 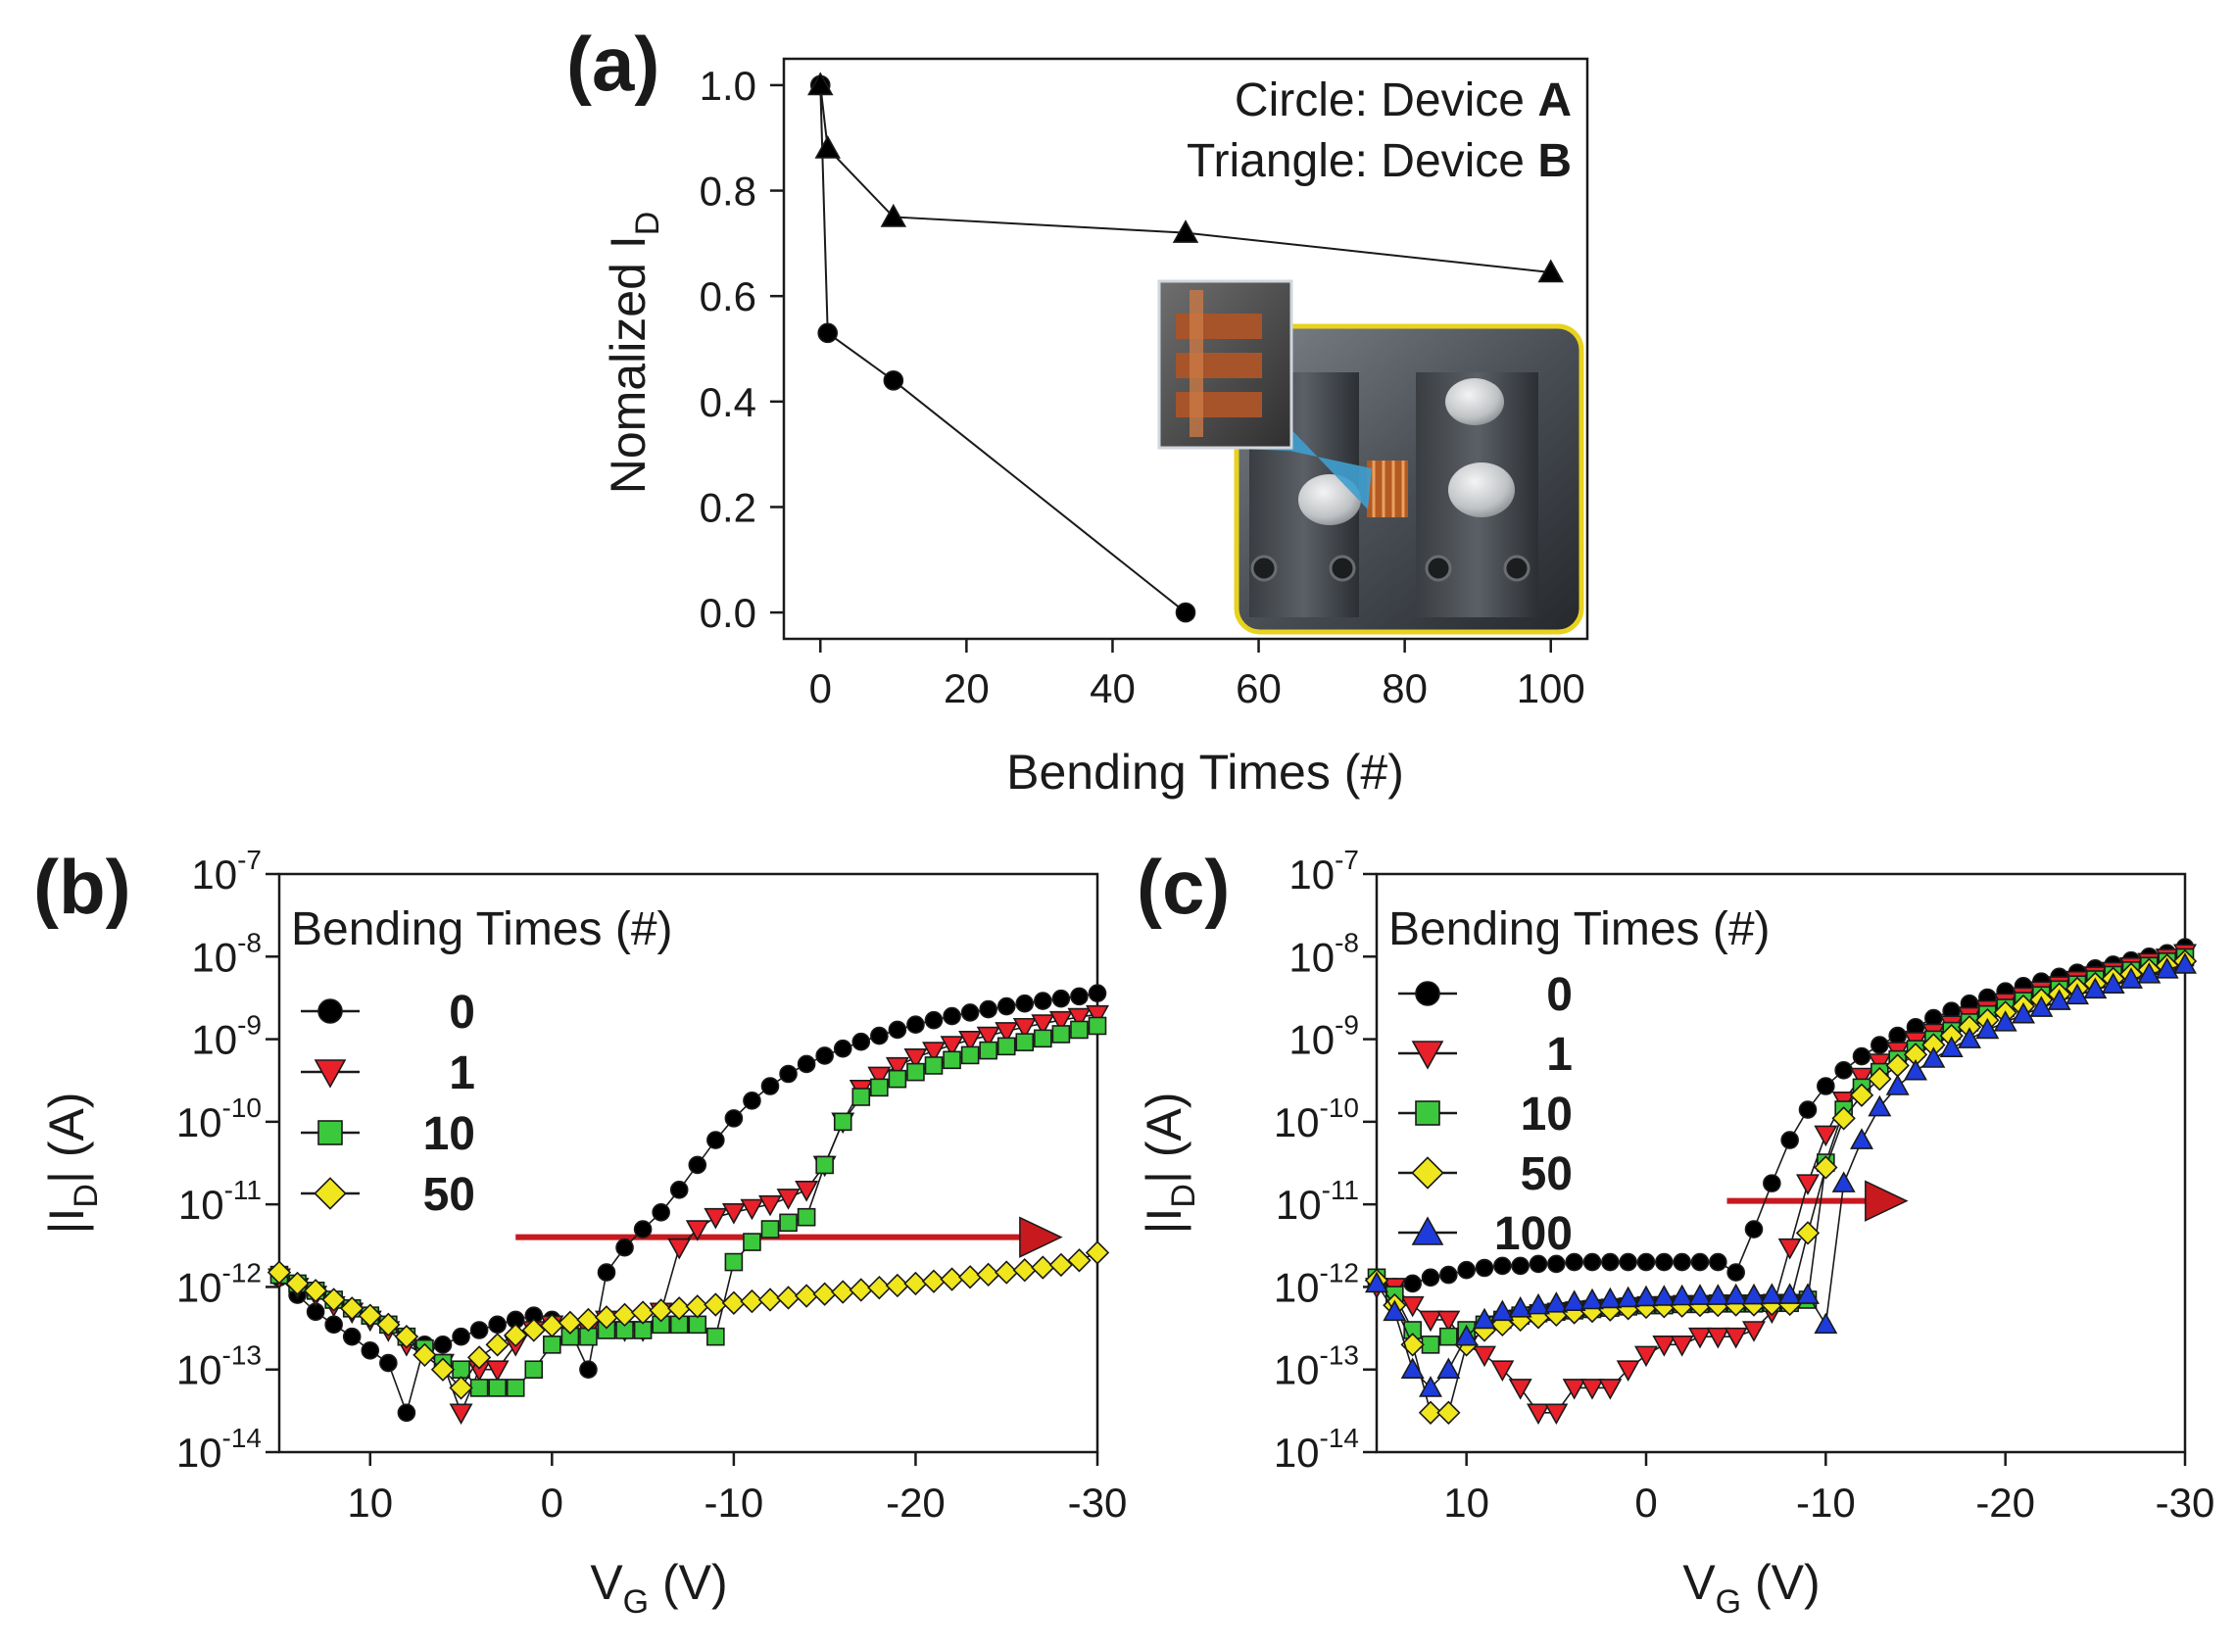 I want to click on y-tick-label: 10⁻⁸, so click(x=1323, y=954).